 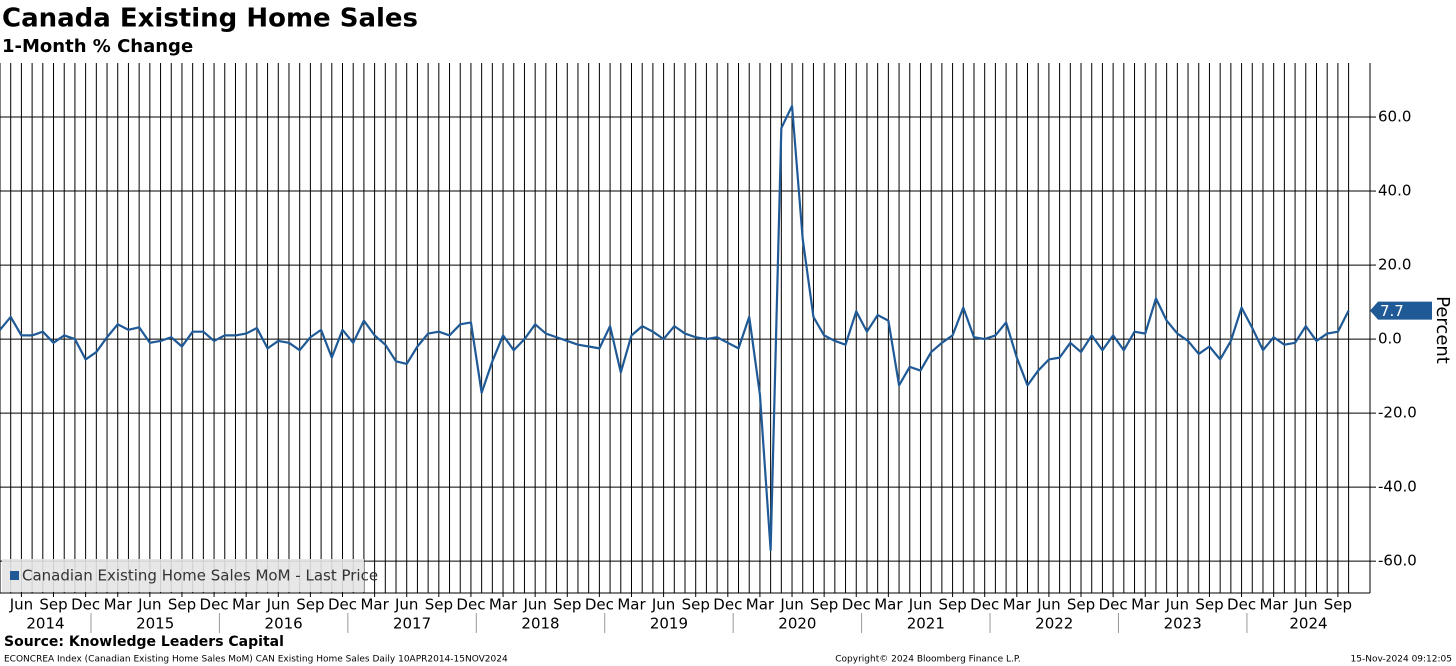 What do you see at coordinates (1442, 330) in the screenshot?
I see `y-axis-title: Percent` at bounding box center [1442, 330].